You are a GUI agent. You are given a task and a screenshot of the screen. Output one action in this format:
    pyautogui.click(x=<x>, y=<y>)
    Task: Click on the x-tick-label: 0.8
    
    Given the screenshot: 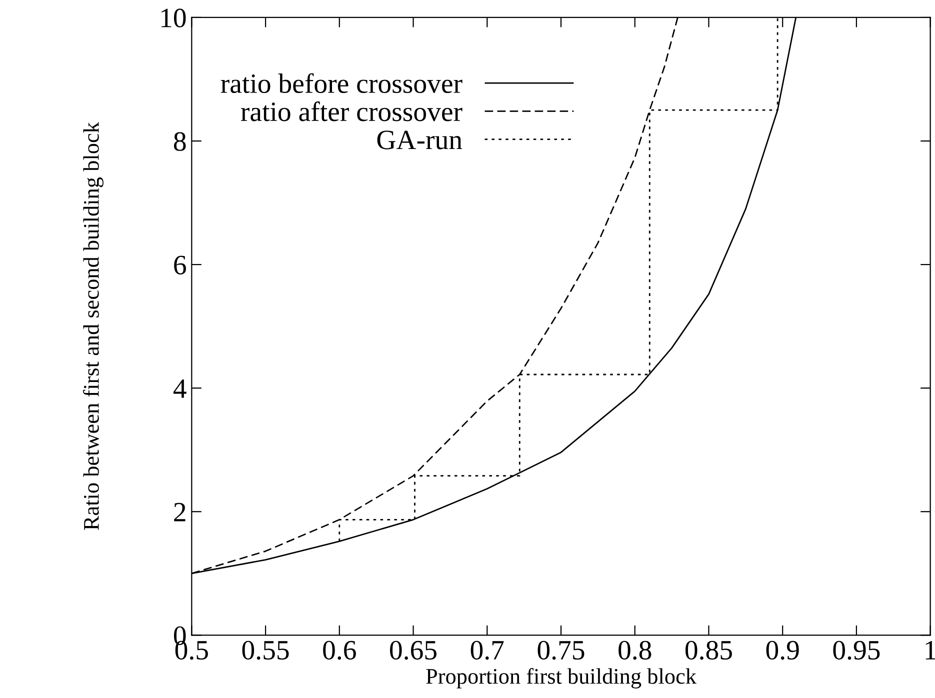 What is the action you would take?
    pyautogui.click(x=635, y=650)
    